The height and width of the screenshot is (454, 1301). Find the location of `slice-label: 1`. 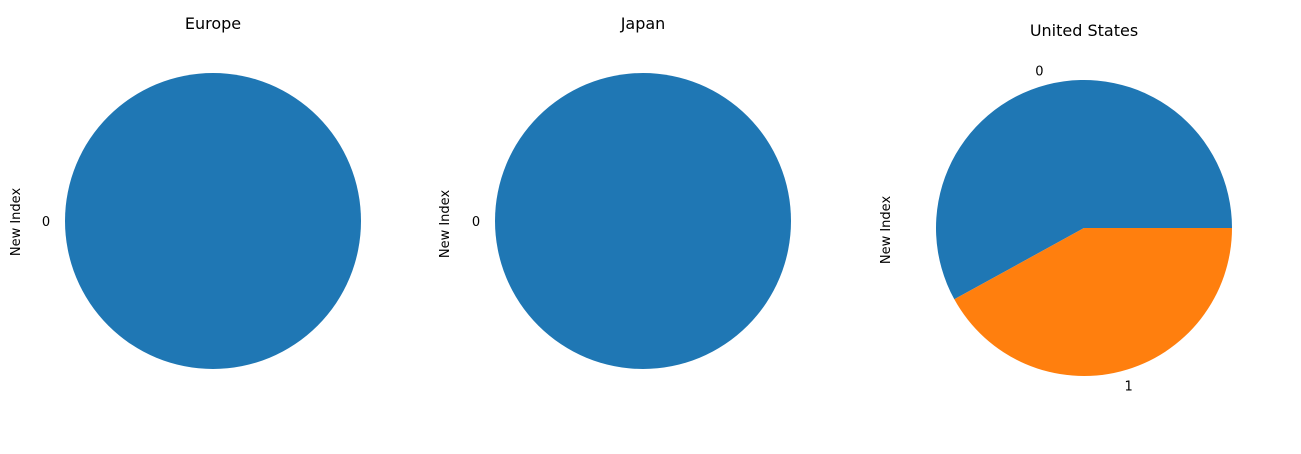

slice-label: 1 is located at coordinates (1128, 387).